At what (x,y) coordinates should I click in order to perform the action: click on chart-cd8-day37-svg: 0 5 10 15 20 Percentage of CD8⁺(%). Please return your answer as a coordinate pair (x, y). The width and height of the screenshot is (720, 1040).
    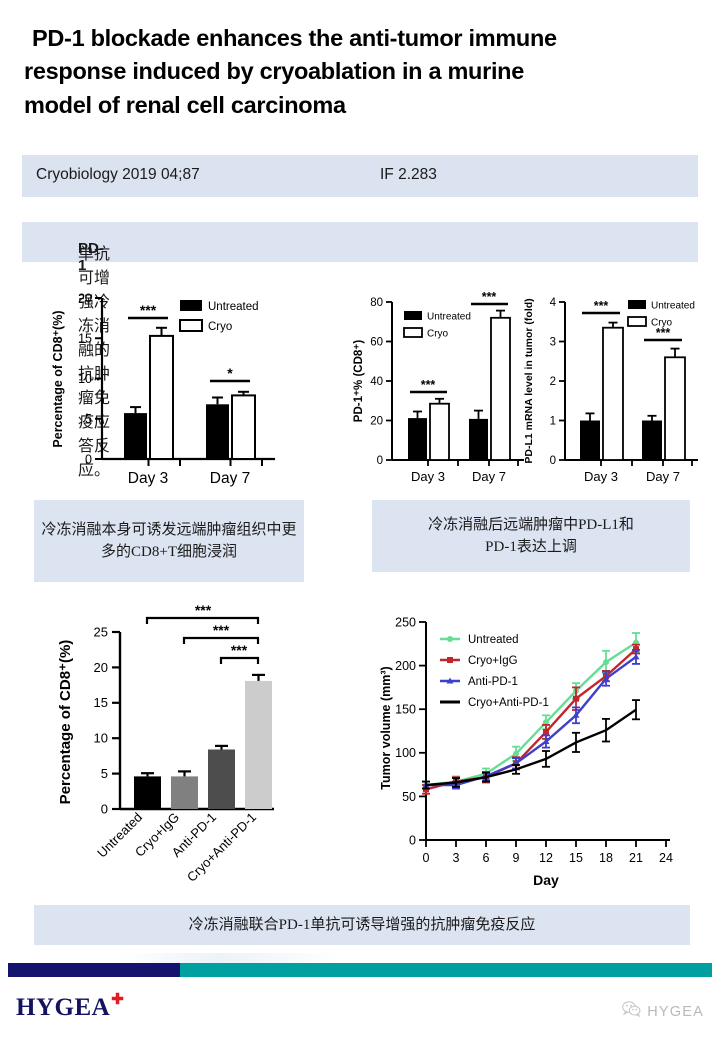
    Looking at the image, I should click on (163, 389).